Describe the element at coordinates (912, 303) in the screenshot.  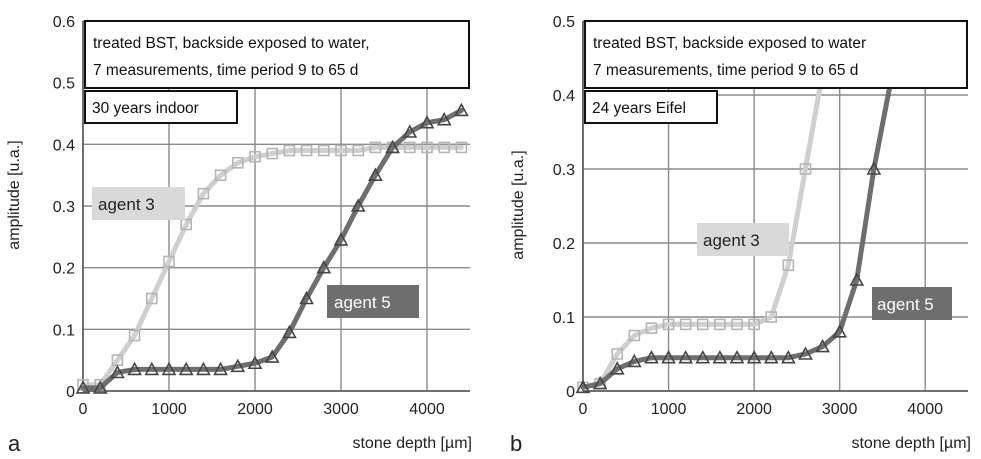
I see `series-tag-agent-5: agent 5` at that location.